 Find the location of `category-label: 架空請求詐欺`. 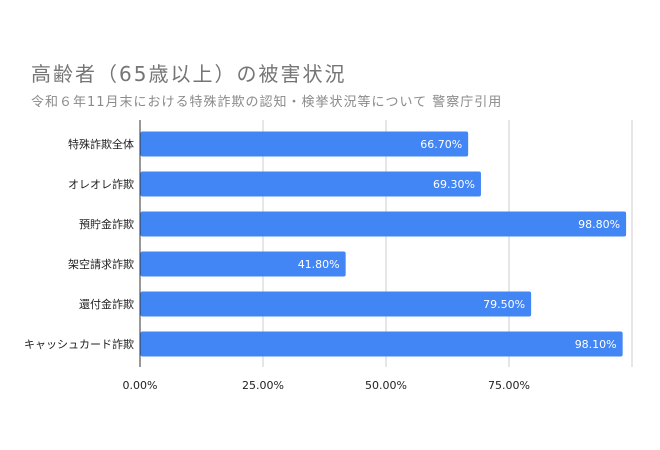

category-label: 架空請求詐欺 is located at coordinates (101, 264).